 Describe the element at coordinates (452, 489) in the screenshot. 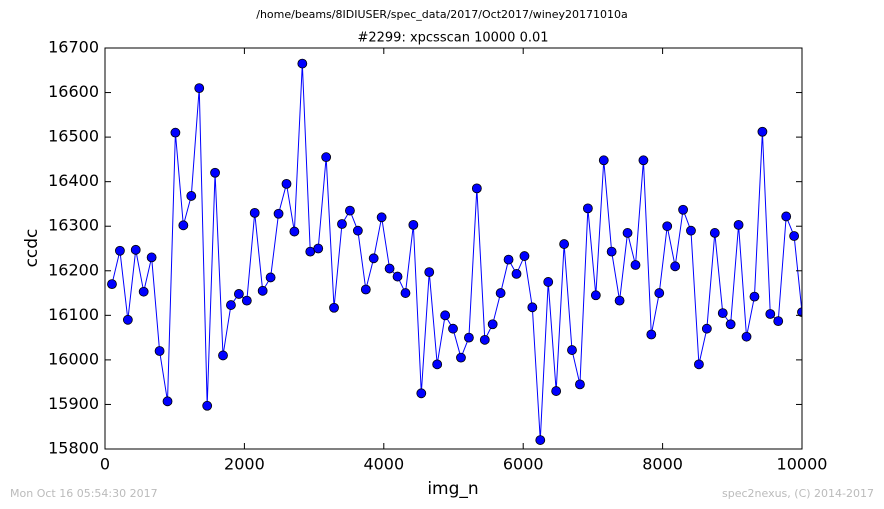

I see `x-axis-label: img_n` at that location.